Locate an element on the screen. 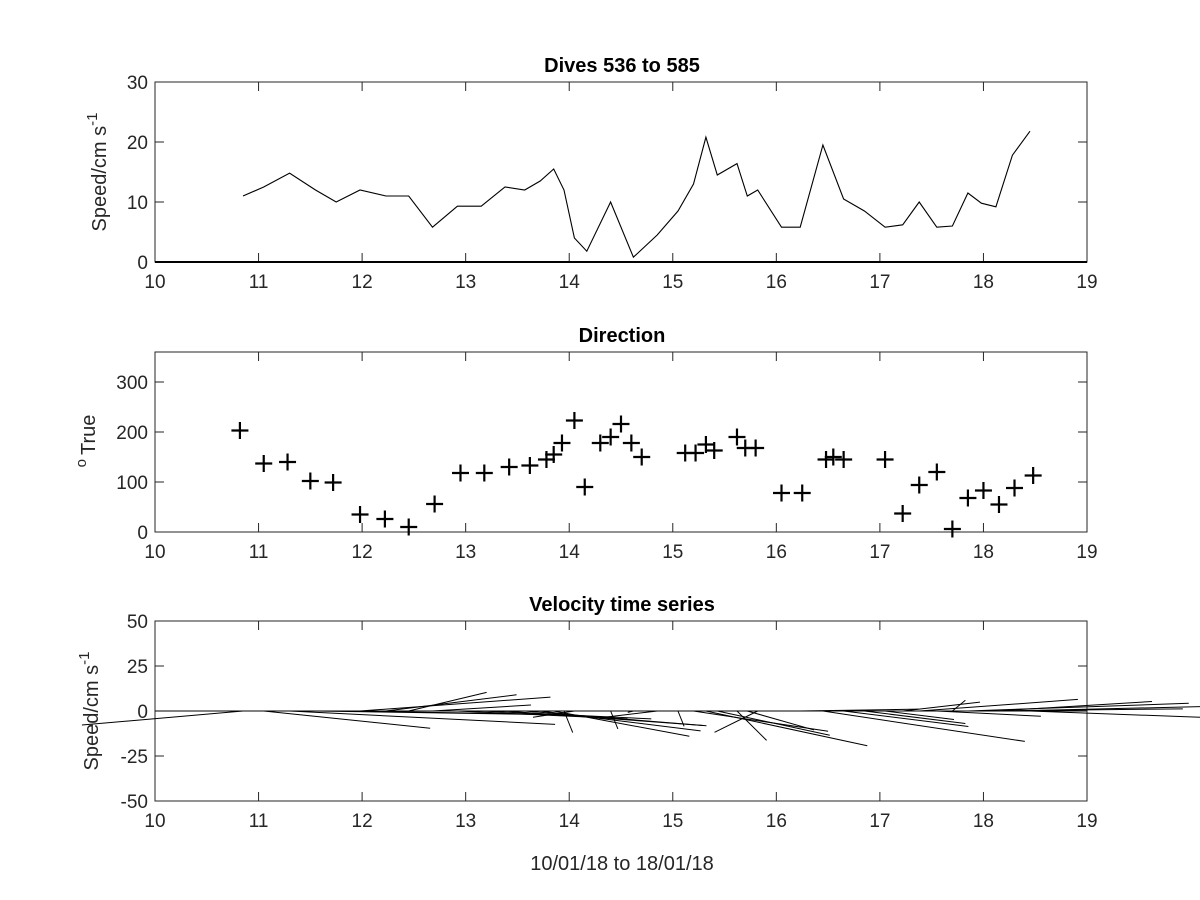  speed-panel-ylabel-text: Speed/cm s is located at coordinates (100, 179).